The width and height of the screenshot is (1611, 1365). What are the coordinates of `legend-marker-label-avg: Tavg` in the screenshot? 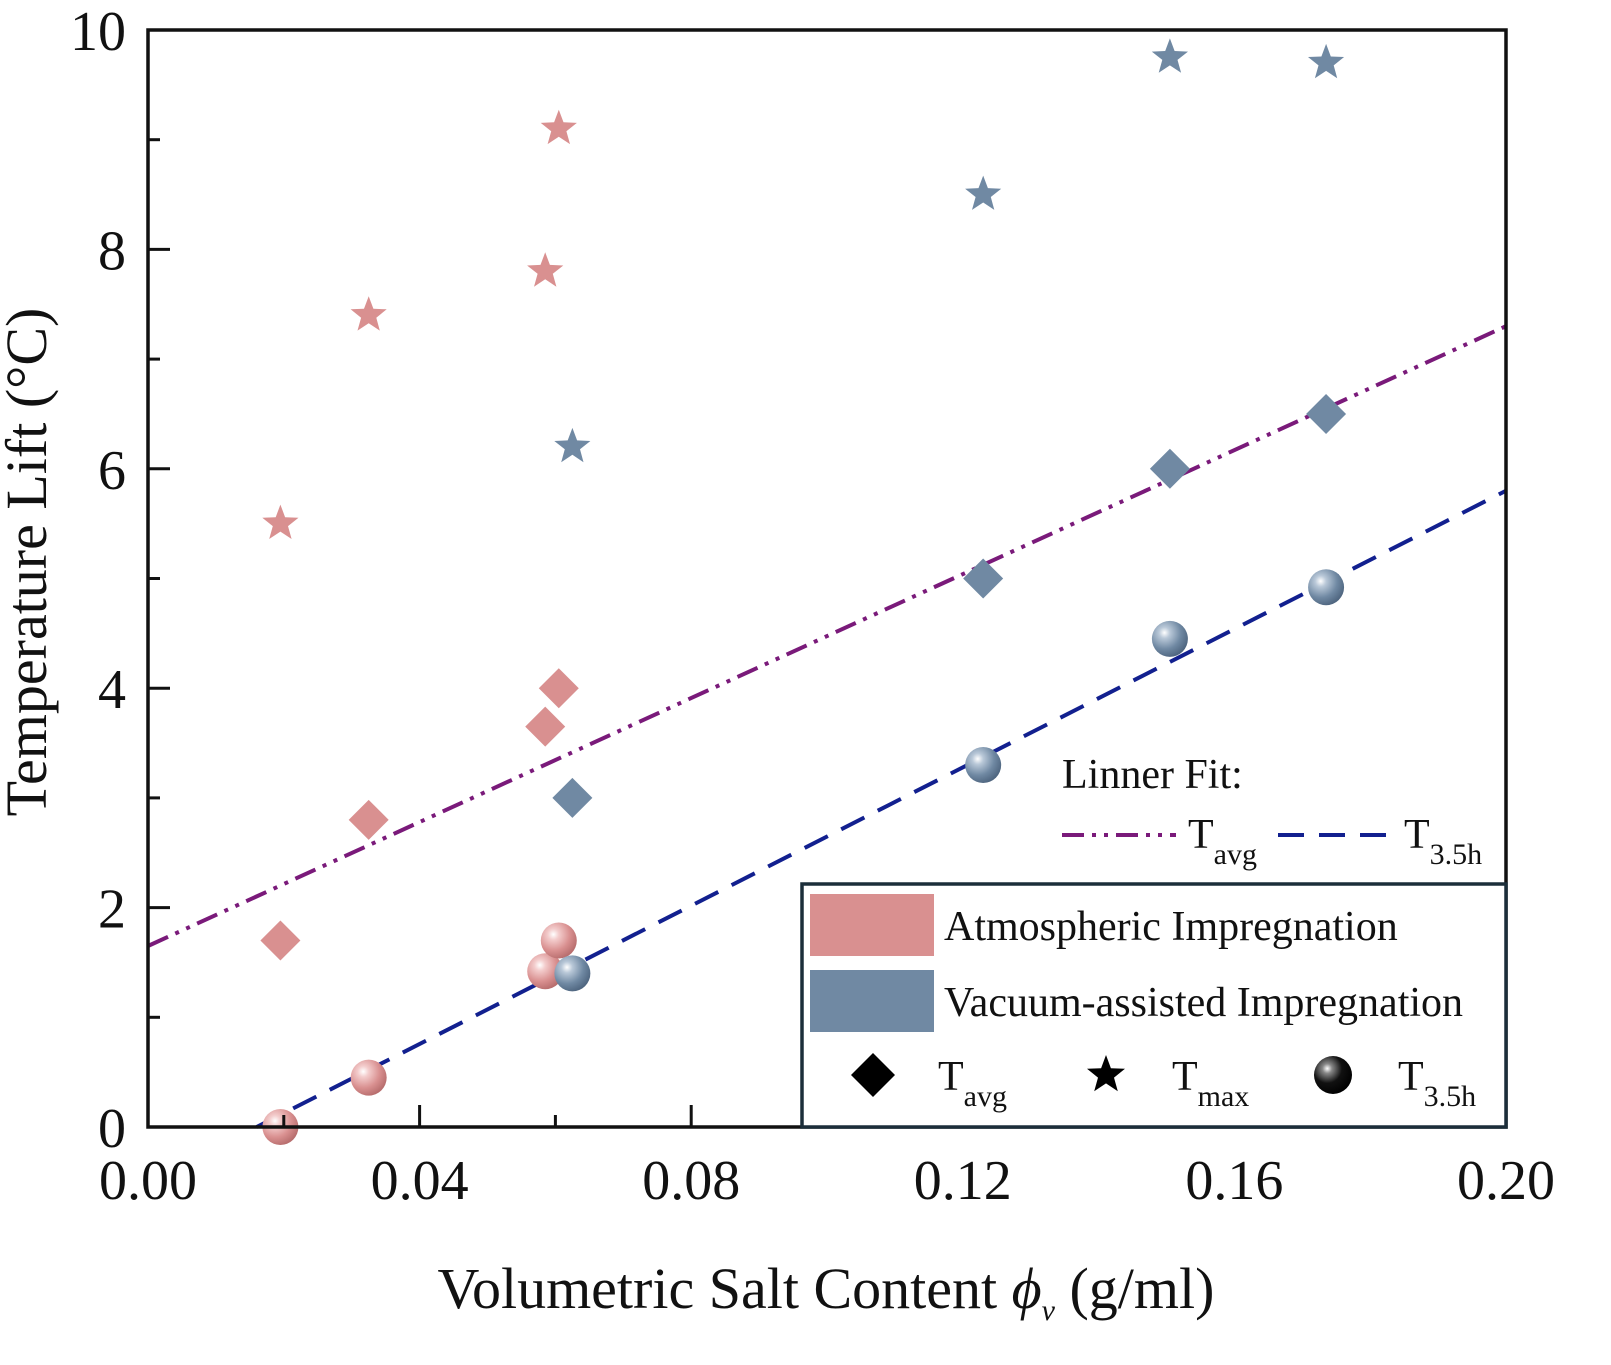 It's located at (972, 1083).